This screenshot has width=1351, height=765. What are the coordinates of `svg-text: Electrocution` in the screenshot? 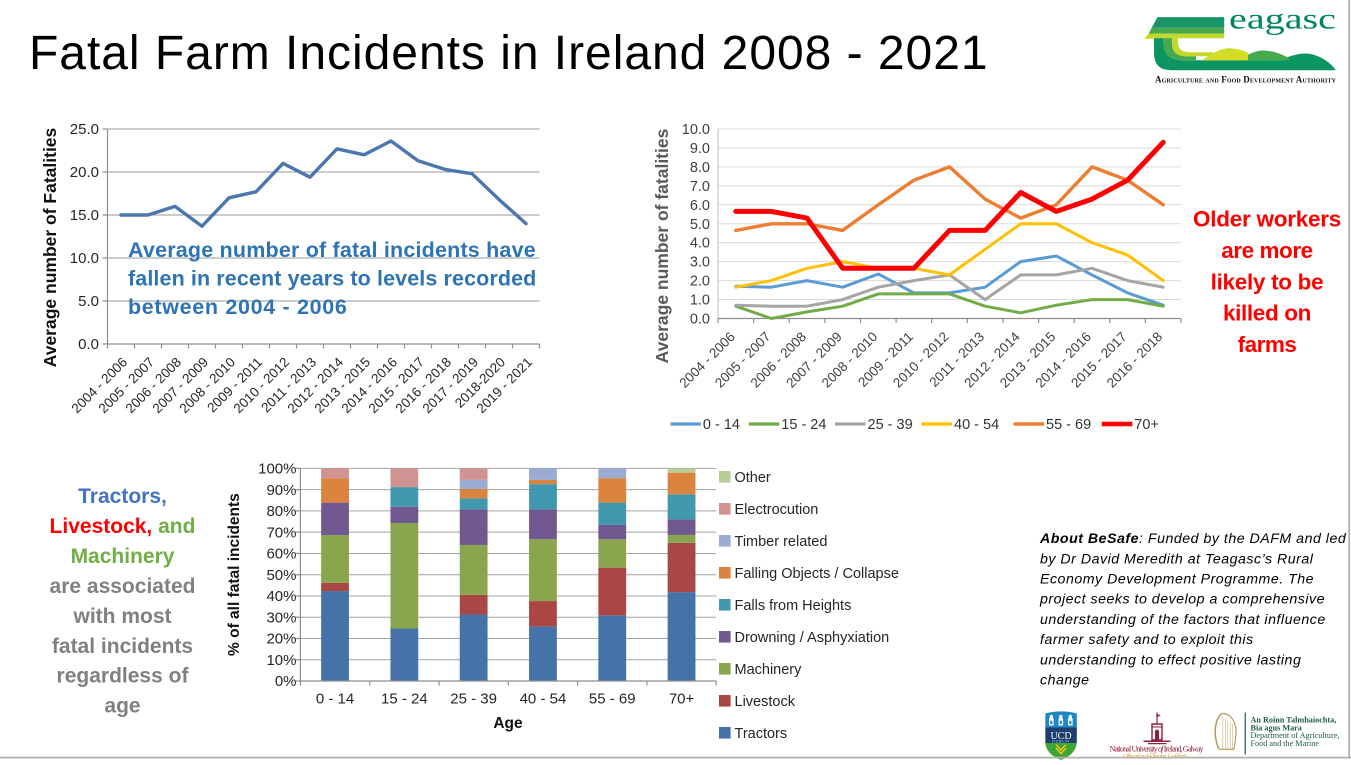 It's located at (777, 510).